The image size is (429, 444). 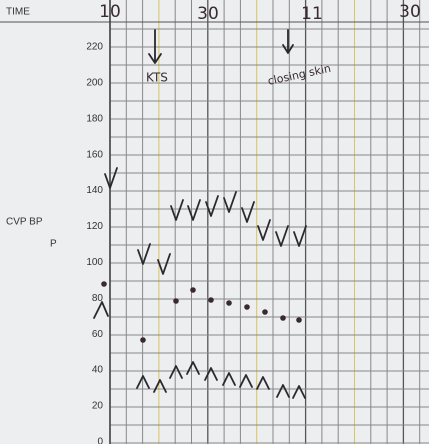 I want to click on y-label: 100, so click(x=94, y=262).